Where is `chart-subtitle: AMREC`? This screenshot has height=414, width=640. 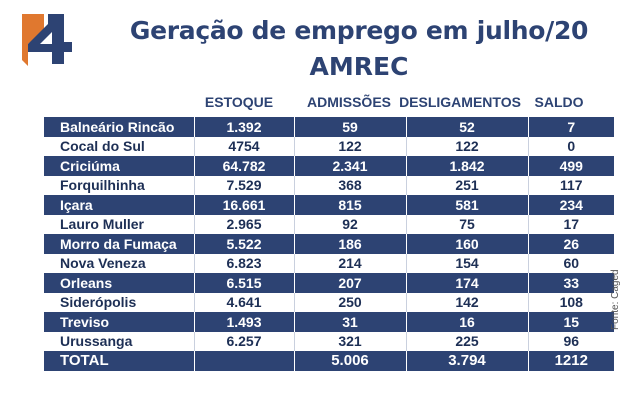 chart-subtitle: AMREC is located at coordinates (359, 66).